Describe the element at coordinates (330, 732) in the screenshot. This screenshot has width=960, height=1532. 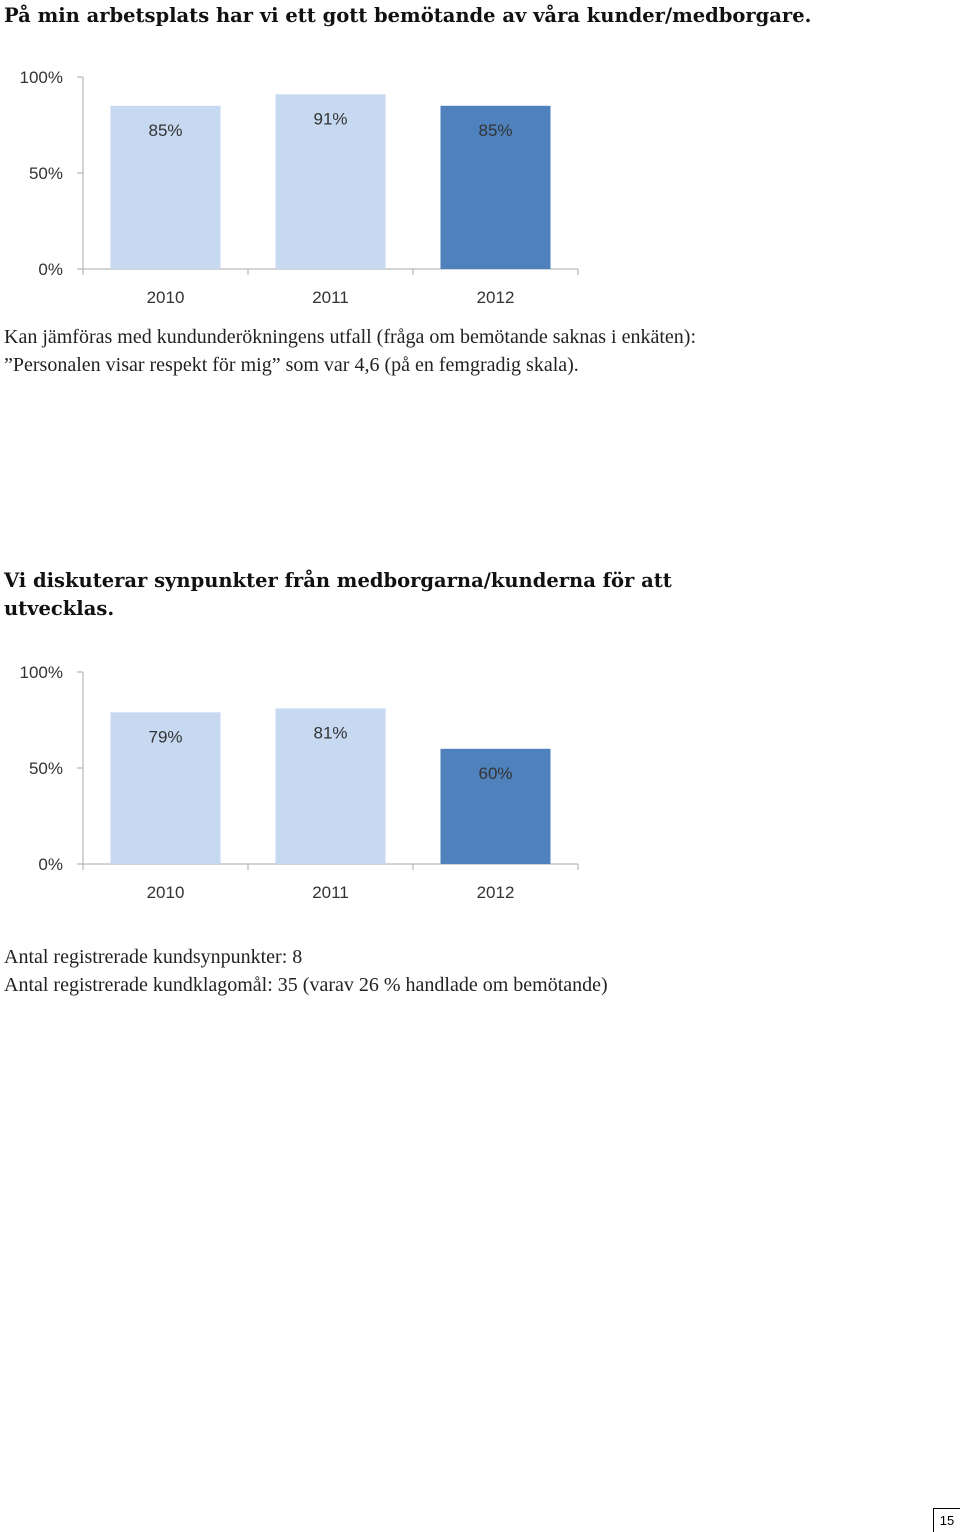
I see `data-label-2011: 81%` at that location.